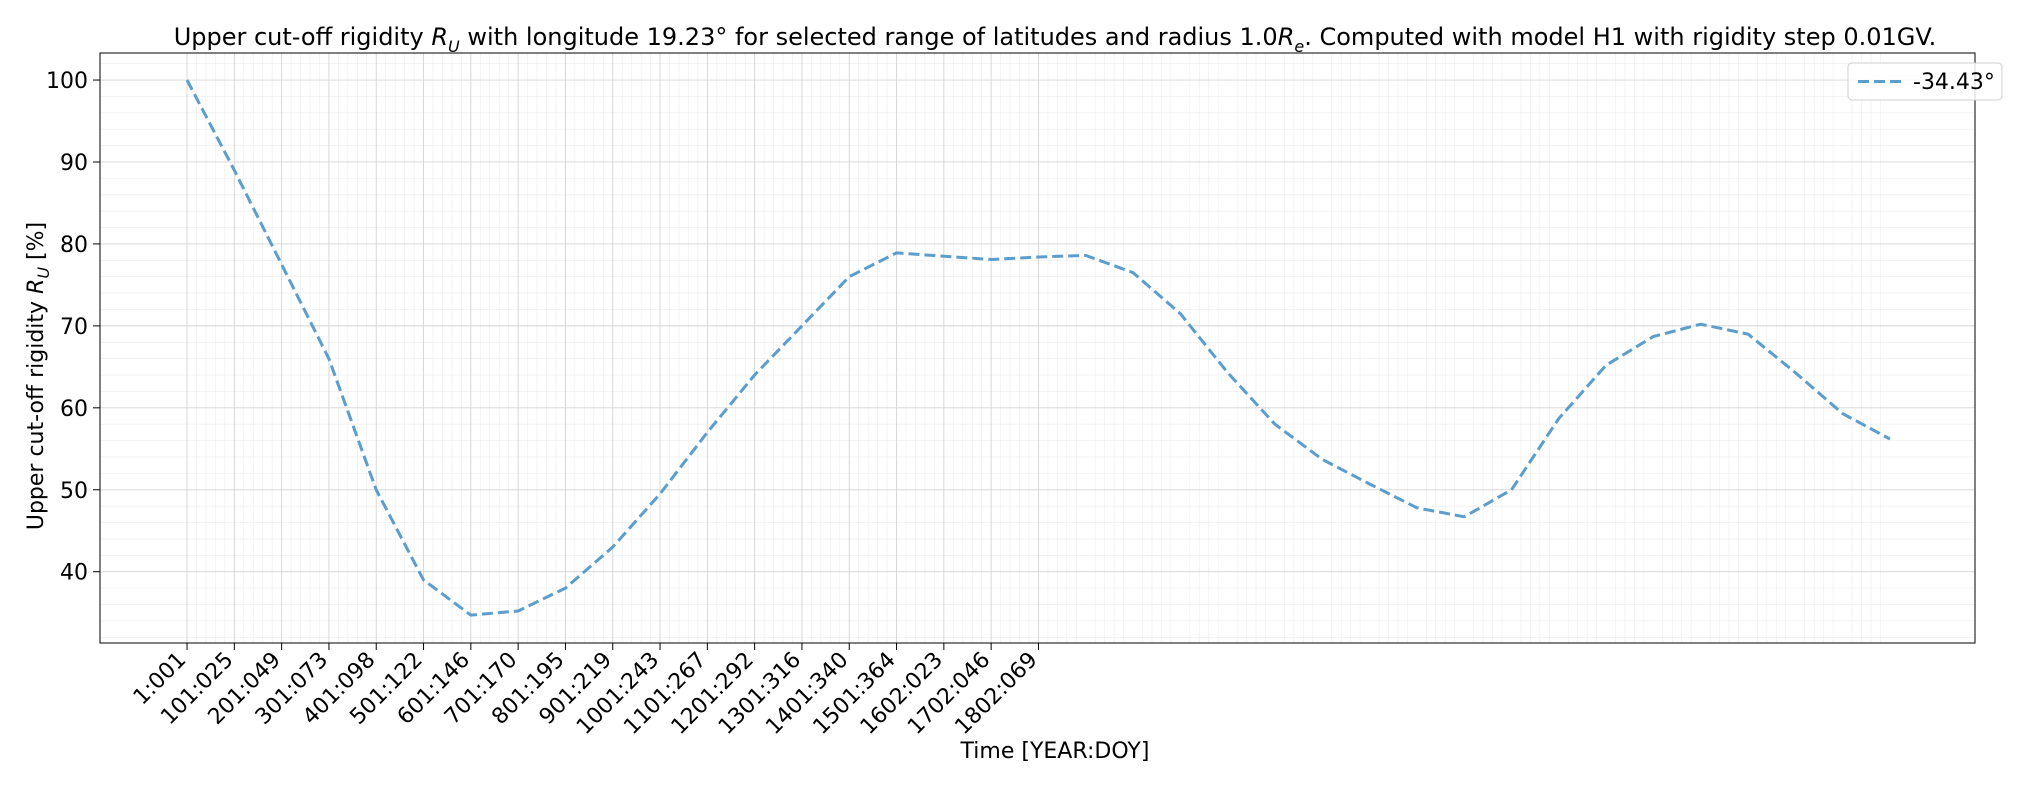 This screenshot has height=785, width=2035. Describe the element at coordinates (74, 573) in the screenshot. I see `y-tick-label: 40` at that location.